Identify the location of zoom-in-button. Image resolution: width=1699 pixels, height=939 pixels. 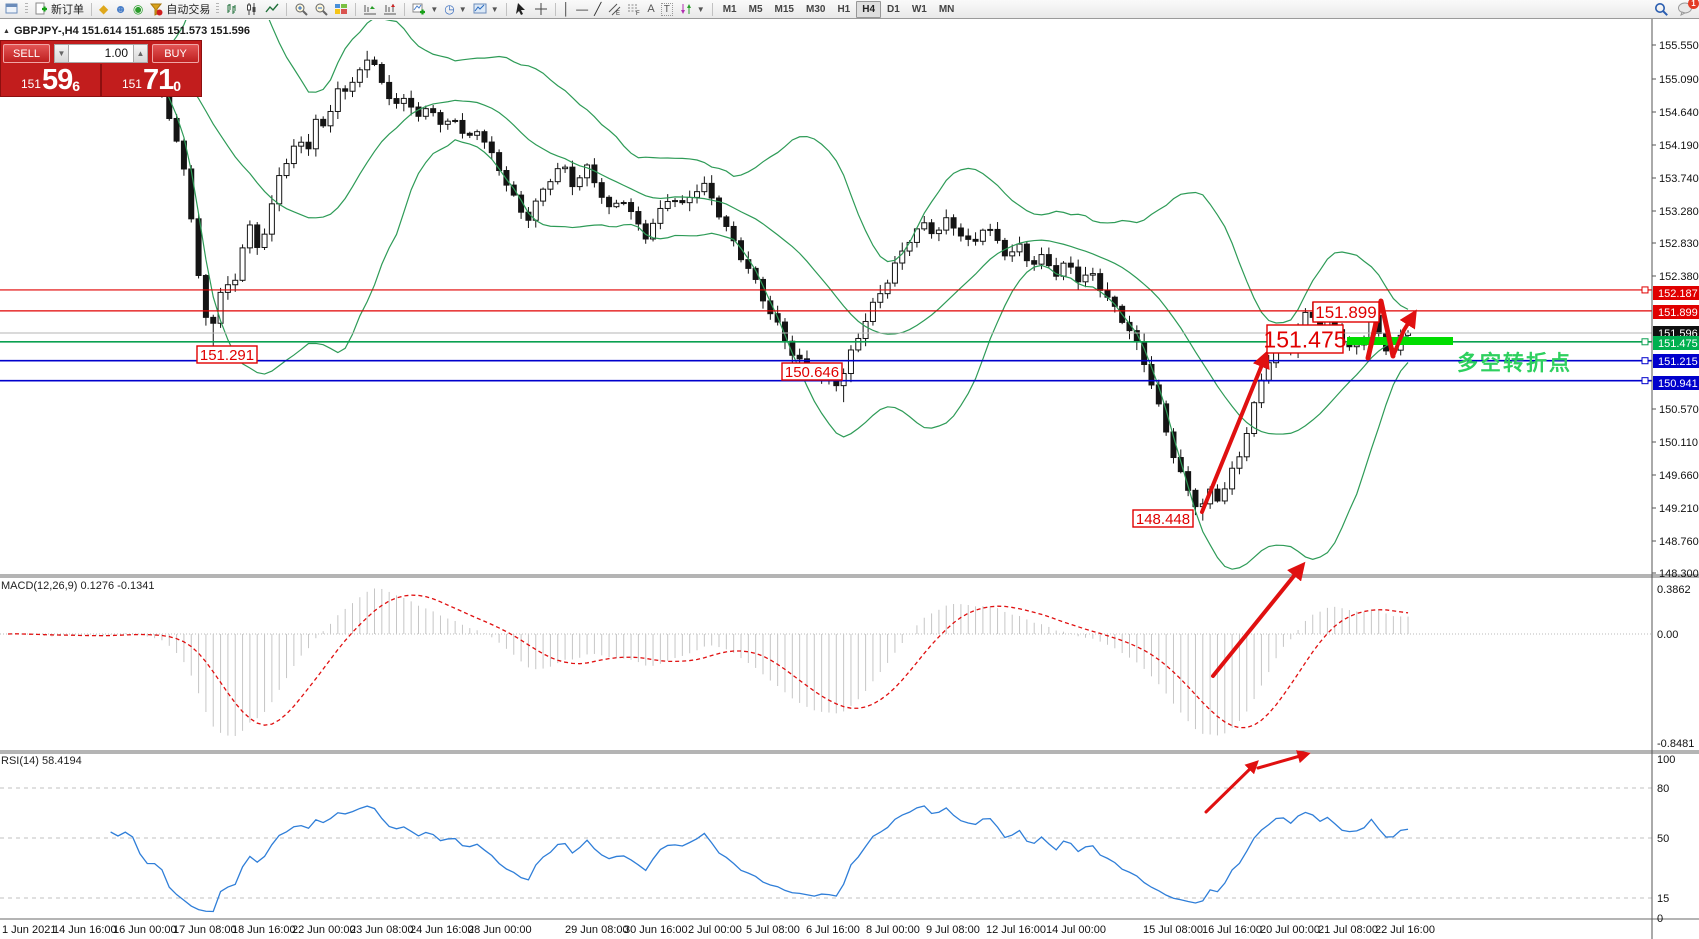
(301, 9).